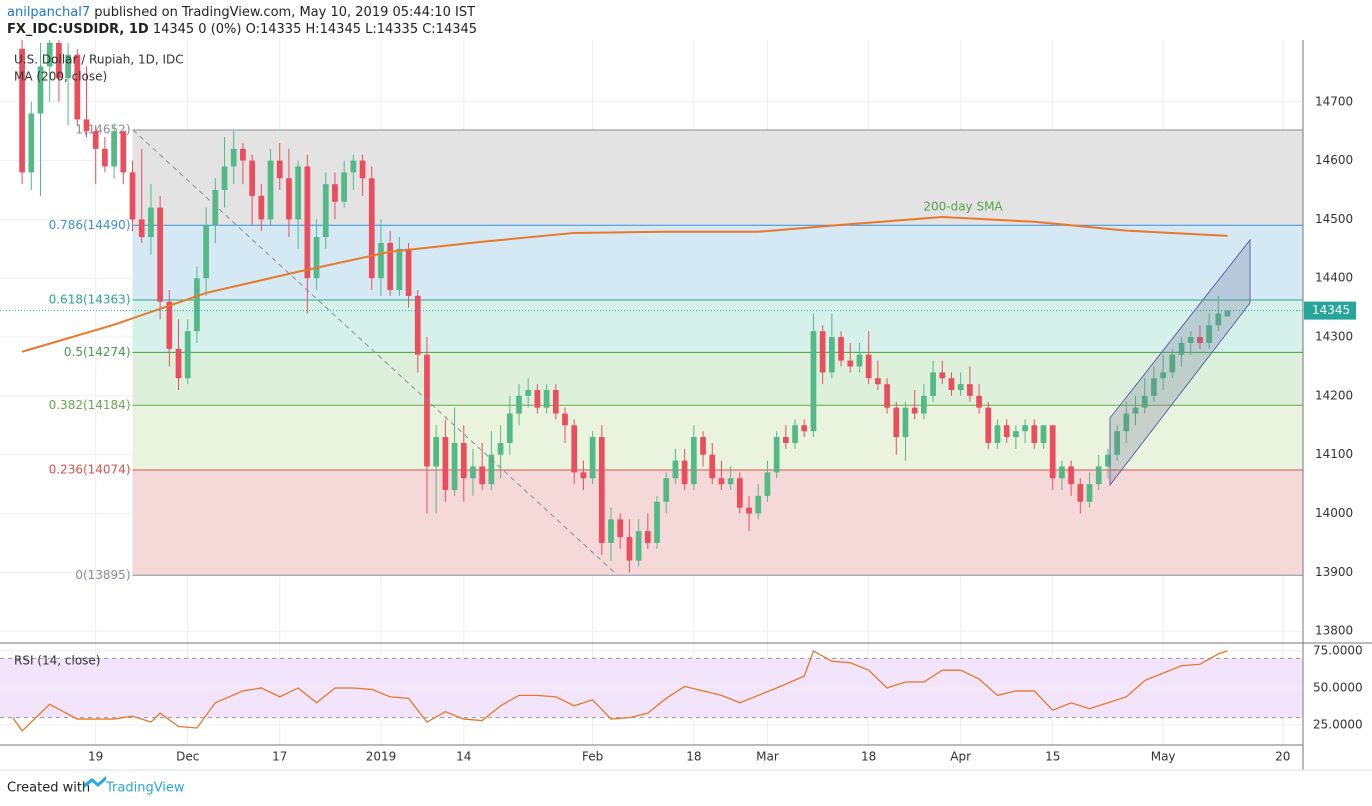  What do you see at coordinates (1334, 160) in the screenshot?
I see `y-tick-label: 14600` at bounding box center [1334, 160].